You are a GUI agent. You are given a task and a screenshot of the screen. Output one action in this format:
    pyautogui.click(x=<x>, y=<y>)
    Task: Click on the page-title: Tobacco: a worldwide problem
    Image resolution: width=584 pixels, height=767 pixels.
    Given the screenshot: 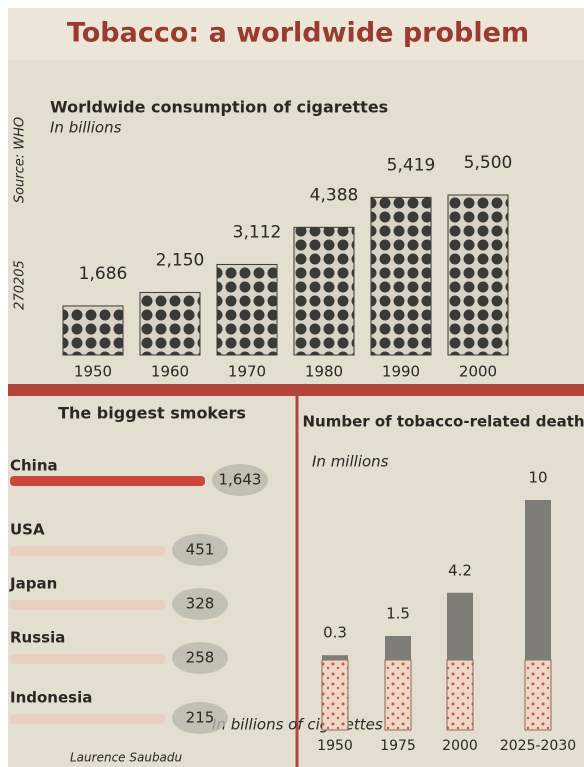 What is the action you would take?
    pyautogui.click(x=298, y=33)
    